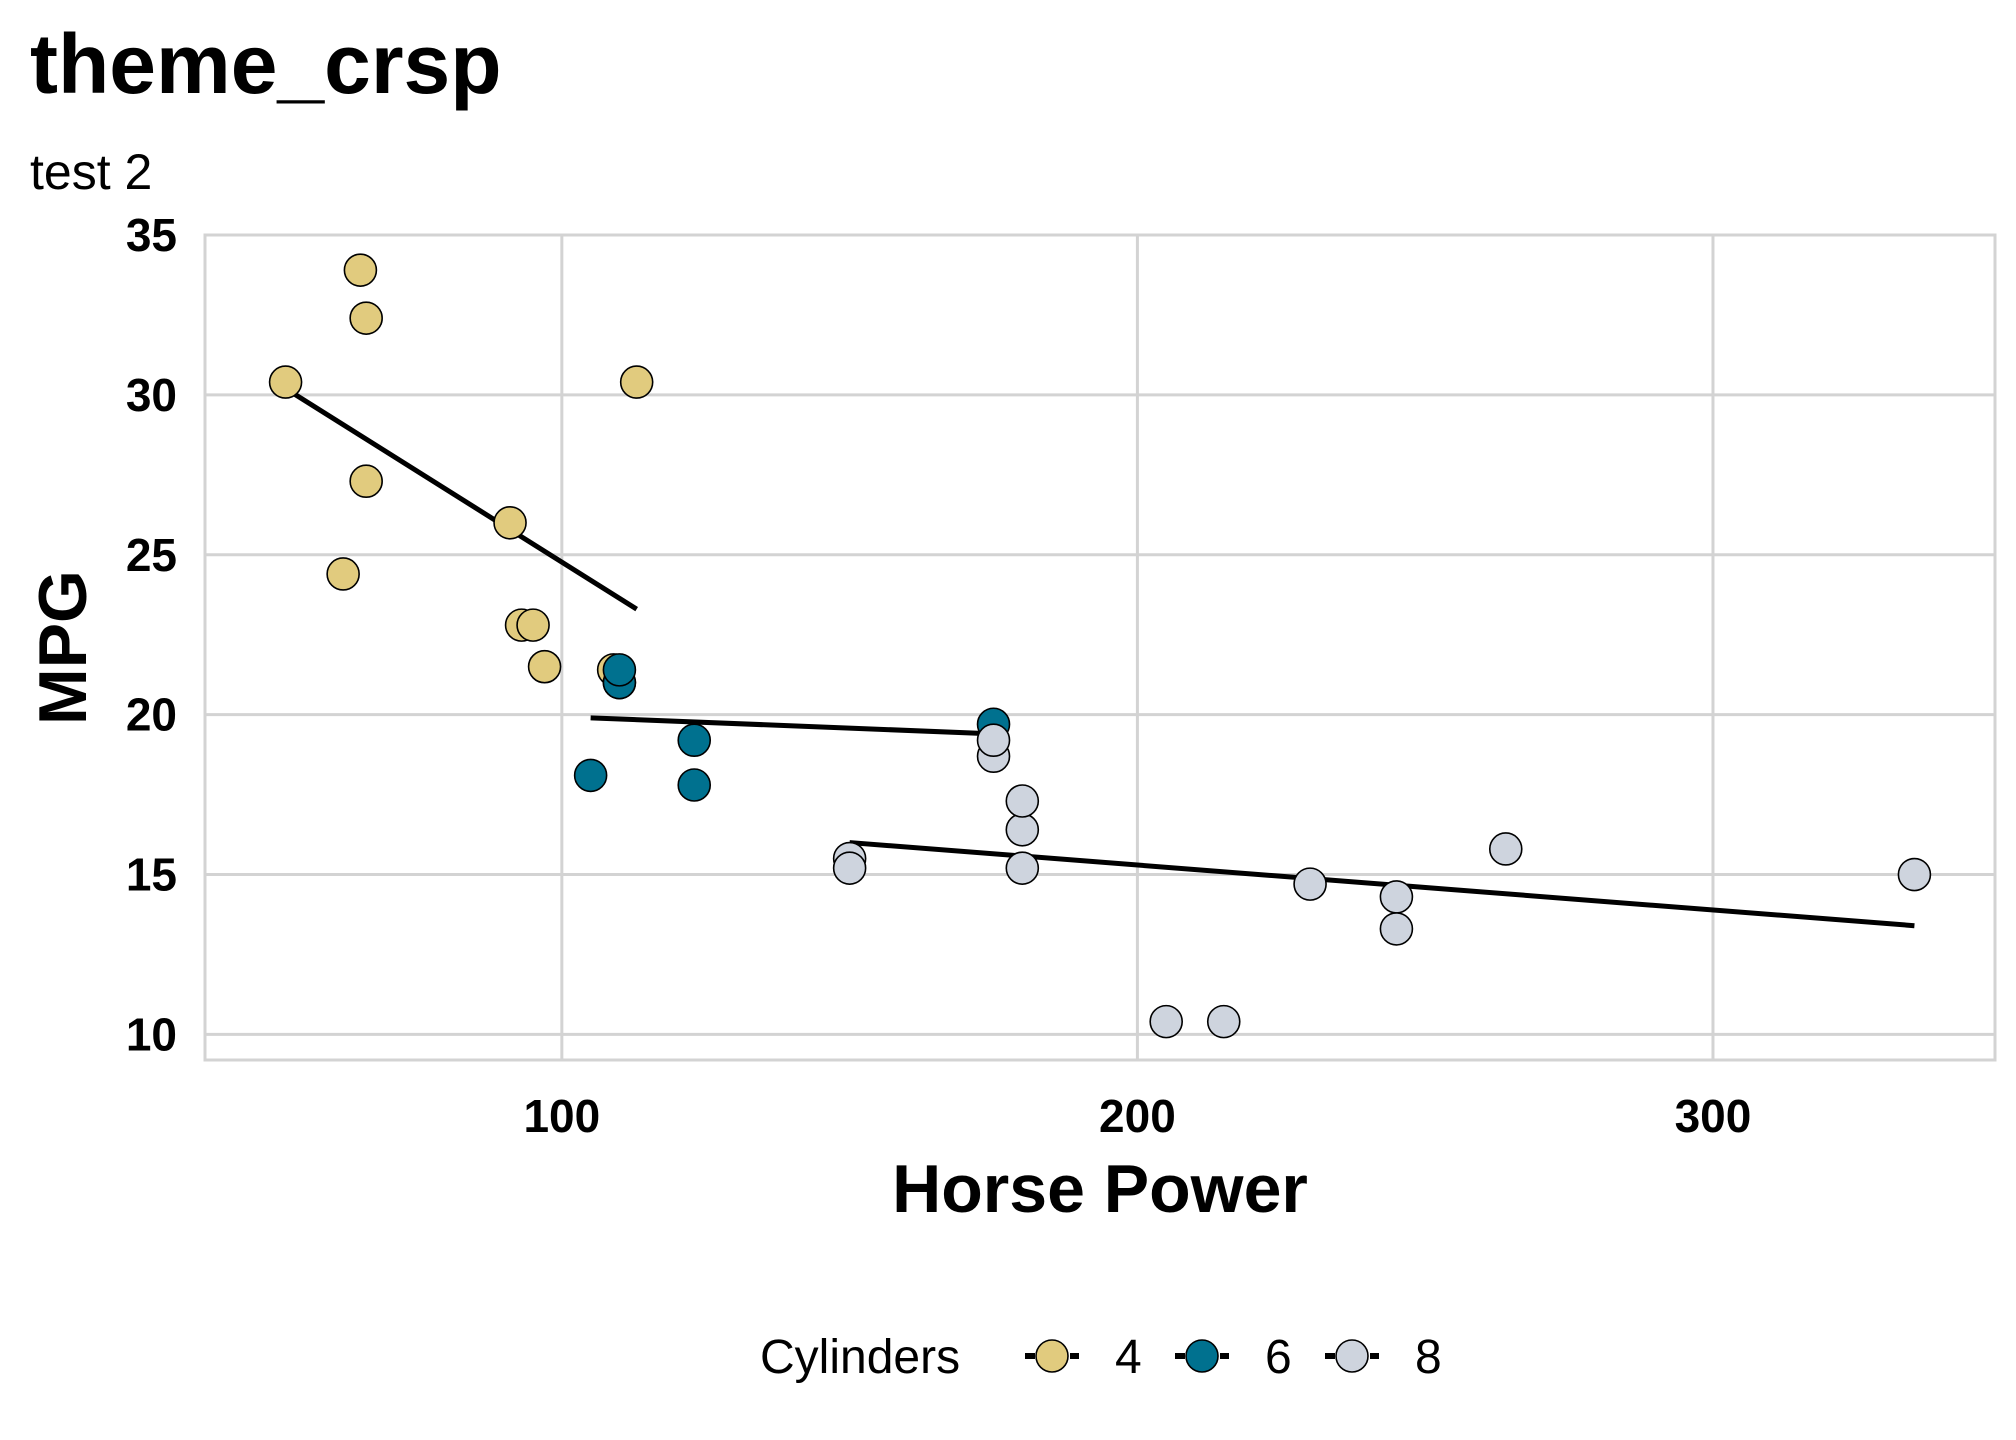 This screenshot has height=1440, width=2016. I want to click on legend-item-6: 6, so click(1233, 1357).